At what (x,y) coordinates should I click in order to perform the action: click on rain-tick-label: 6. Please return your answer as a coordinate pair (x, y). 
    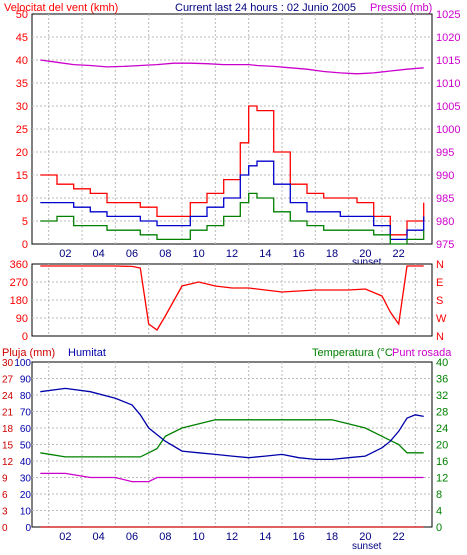
    Looking at the image, I should click on (5, 495).